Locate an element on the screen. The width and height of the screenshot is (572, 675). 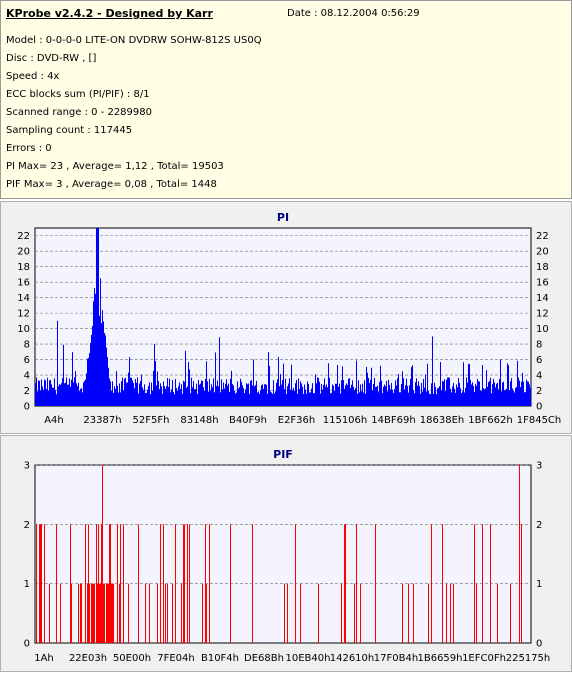
y-tick-label-right: 1 is located at coordinates (539, 584).